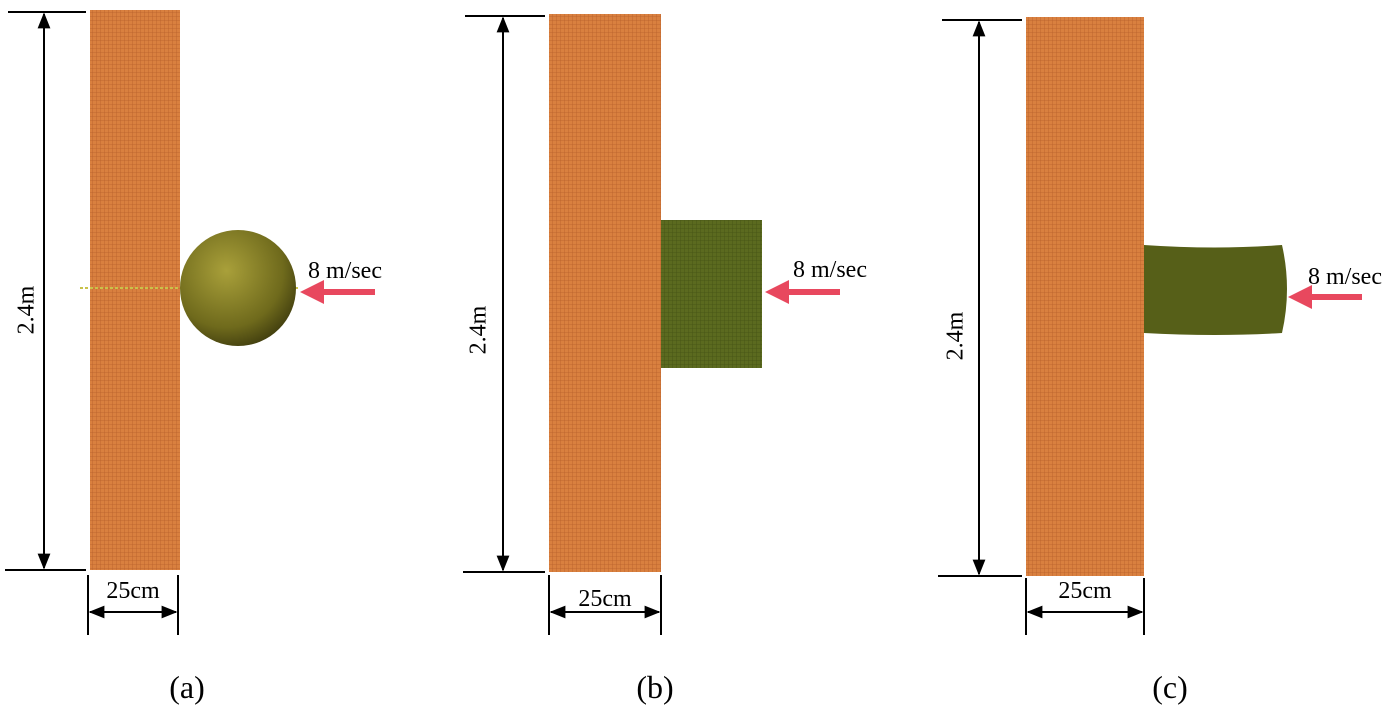 This screenshot has width=1392, height=708. What do you see at coordinates (1215, 290) in the screenshot?
I see `cylinder-impactor` at bounding box center [1215, 290].